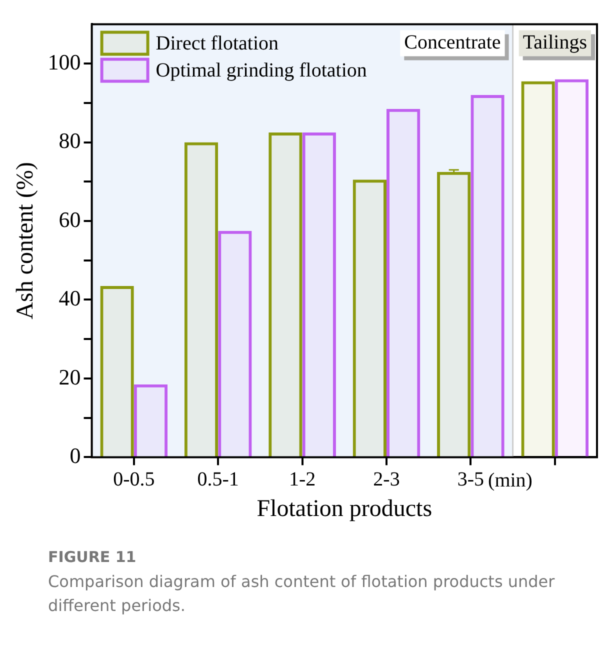 The height and width of the screenshot is (646, 609). I want to click on legend-label: Direct flotation, so click(217, 43).